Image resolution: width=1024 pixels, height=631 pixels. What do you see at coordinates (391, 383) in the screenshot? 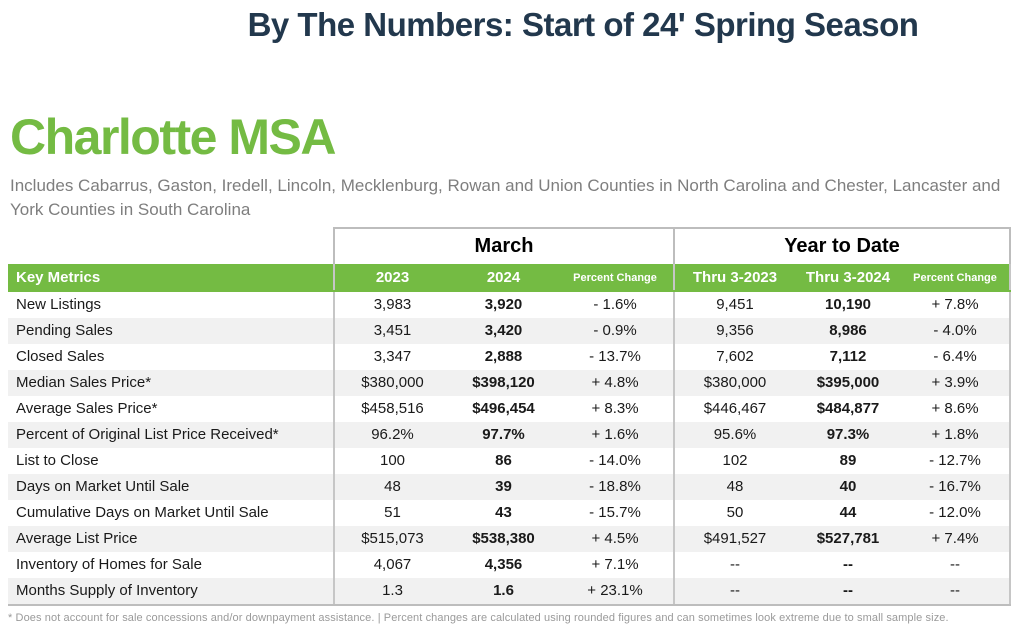
I see `value-march-2023: $380,000` at bounding box center [391, 383].